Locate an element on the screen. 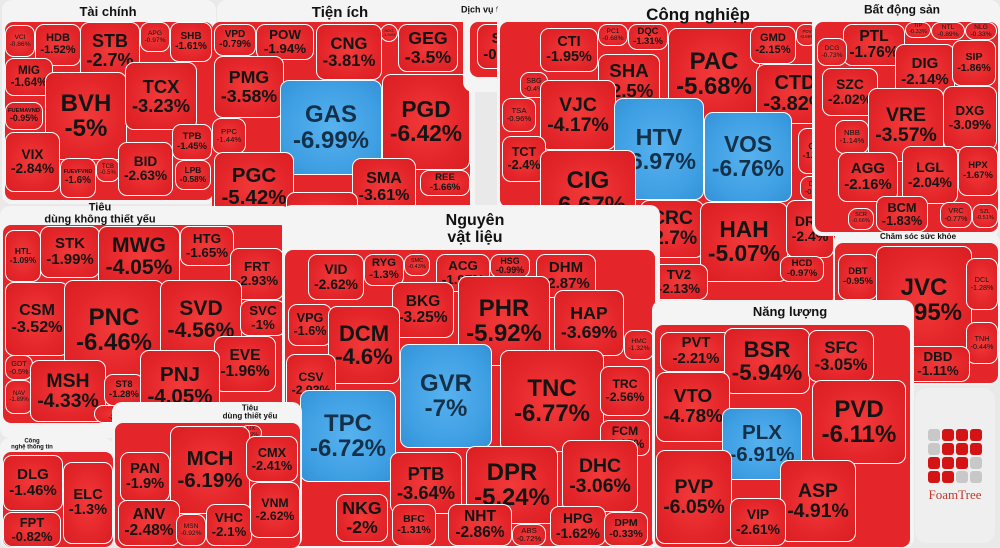 The image size is (1000, 548). stock-cell-fuevfvnd: FUEVFVND -1.6% is located at coordinates (78, 178).